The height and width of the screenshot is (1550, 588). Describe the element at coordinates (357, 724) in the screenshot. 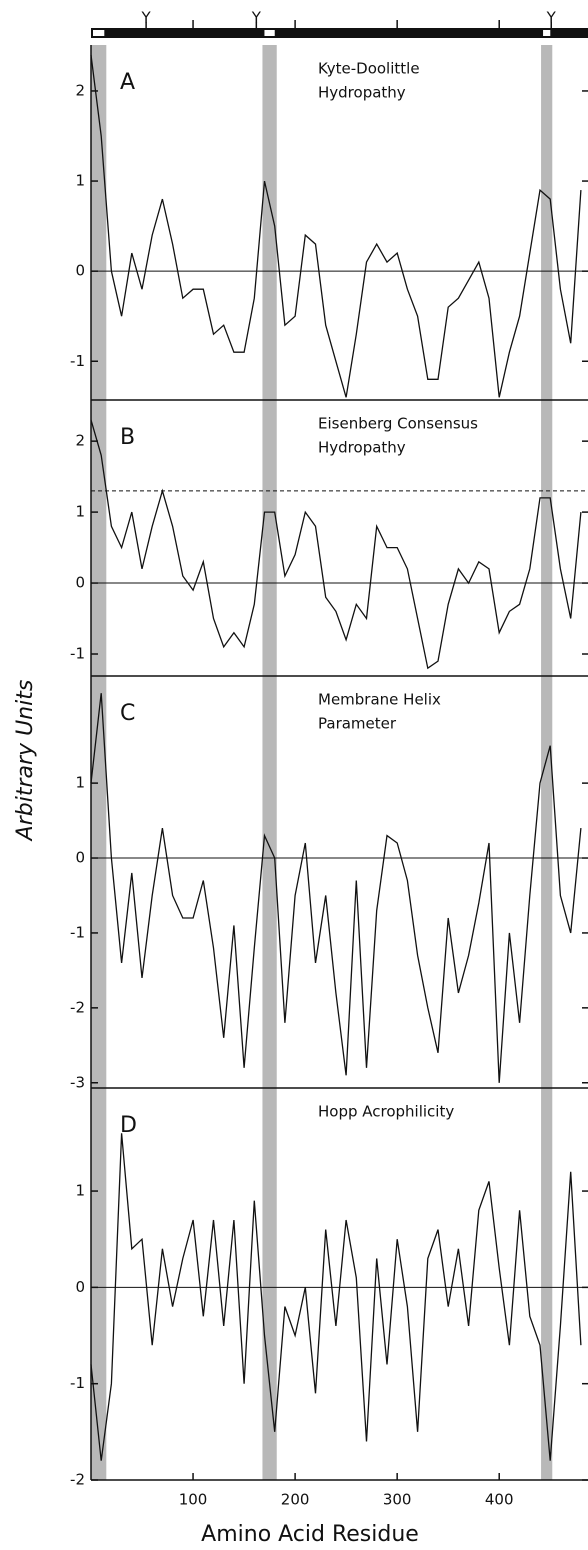

I see `panel-title: Parameter` at that location.